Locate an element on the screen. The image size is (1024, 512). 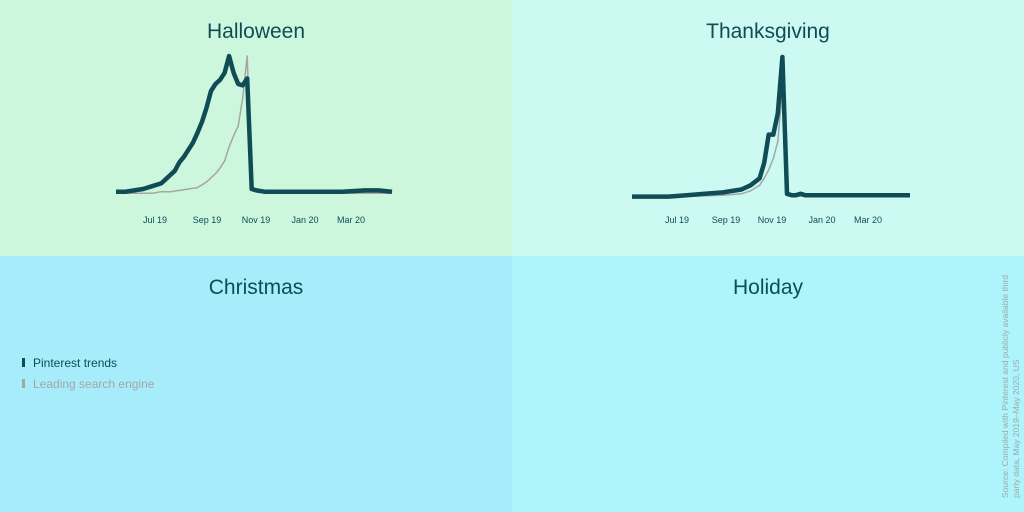
legend-swatch-search is located at coordinates (23, 383).